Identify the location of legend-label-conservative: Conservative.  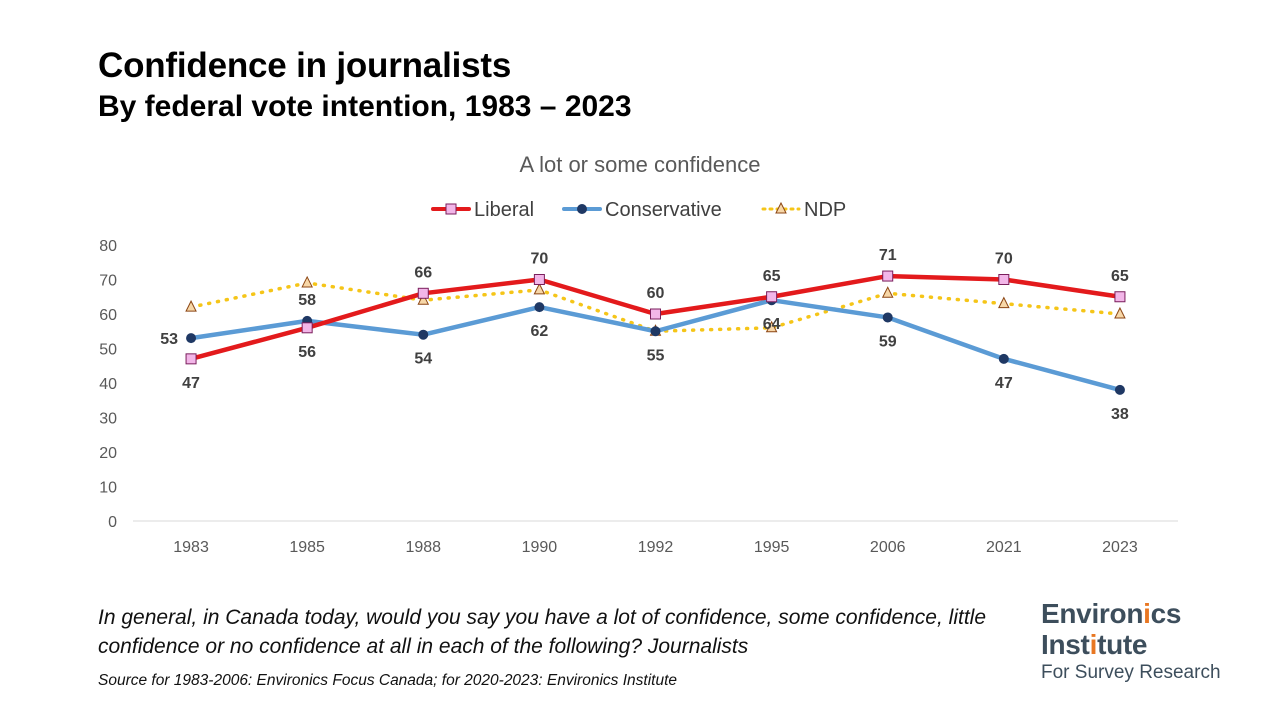
(663, 210).